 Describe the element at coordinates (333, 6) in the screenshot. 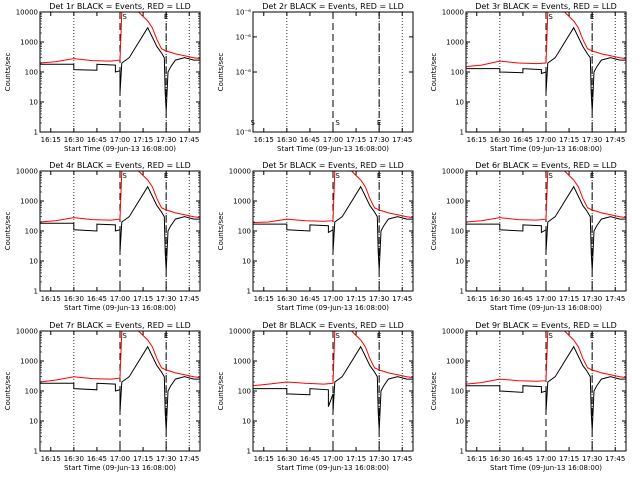

I see `chart-title: Det 2r BLACK = Events, RED = LLD` at that location.